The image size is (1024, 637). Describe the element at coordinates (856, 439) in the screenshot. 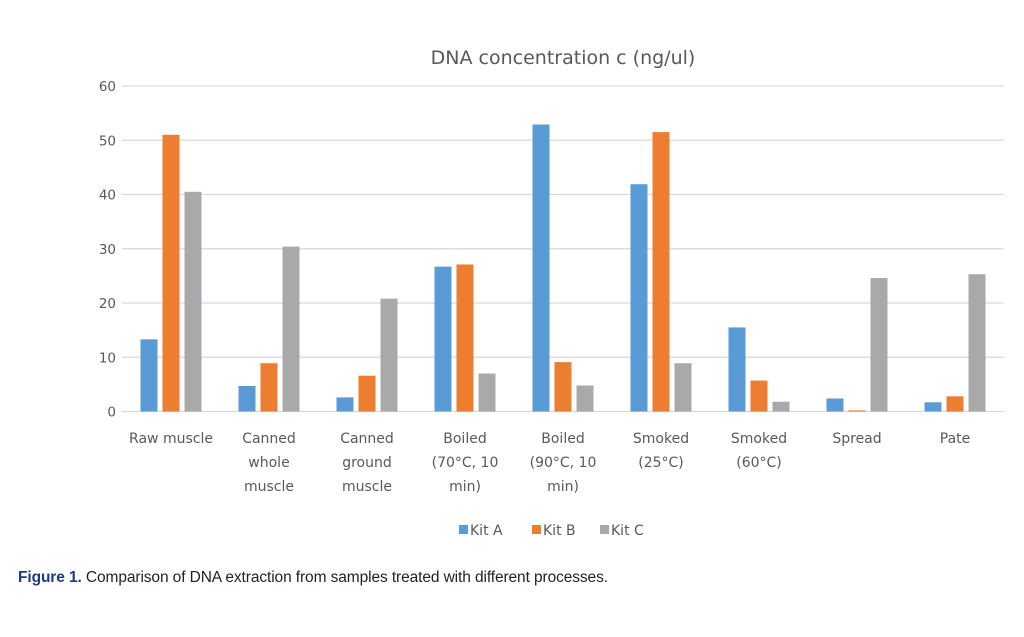

I see `x-tick-label: Spread` at that location.